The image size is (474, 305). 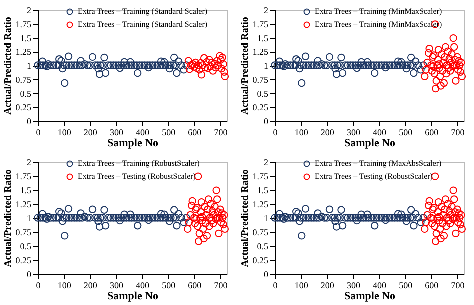 I want to click on legend-label: Extra Trees – Training (MinMaxScaler), so click(x=378, y=11).